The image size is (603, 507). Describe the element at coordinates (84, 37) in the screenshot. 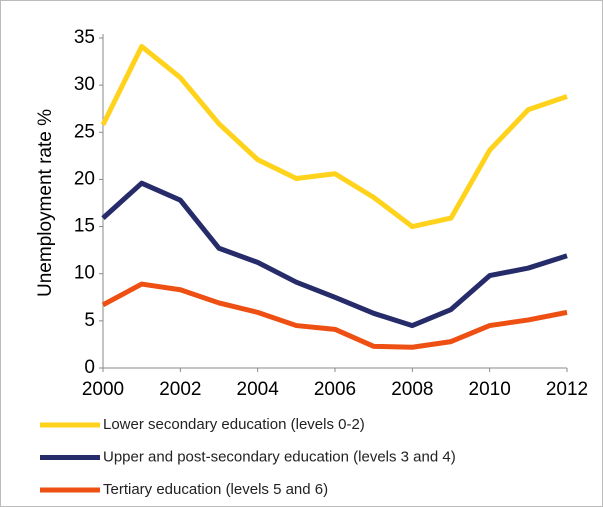

I see `y-tick-label: 35` at that location.